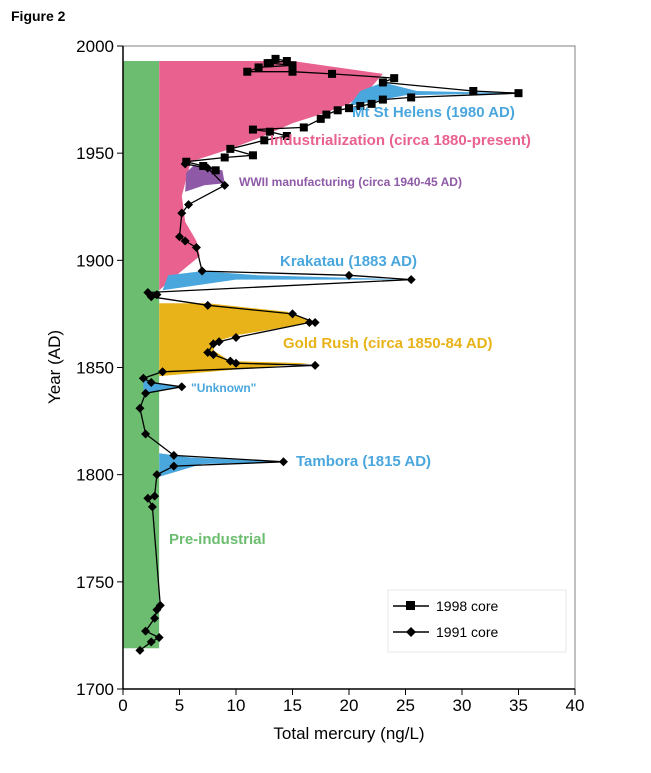 The image size is (651, 773). What do you see at coordinates (388, 343) in the screenshot?
I see `annotation-gold-rush: Gold Rush (circa 1850-84 AD)` at bounding box center [388, 343].